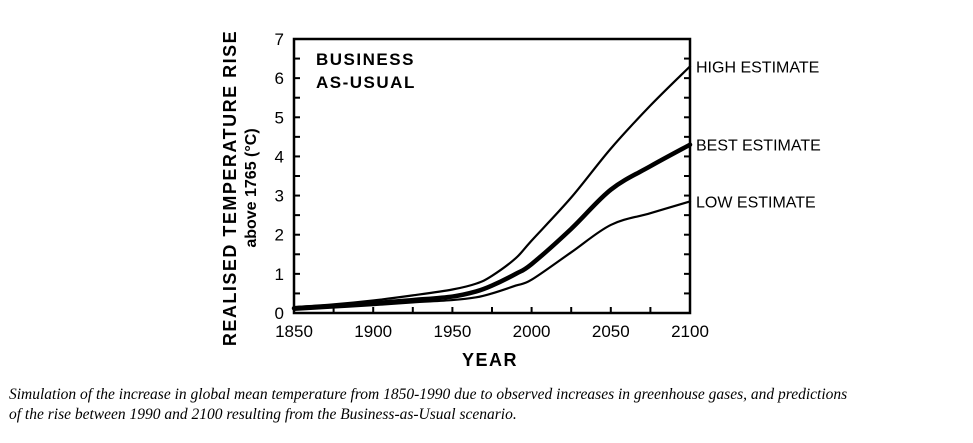  What do you see at coordinates (251, 187) in the screenshot?
I see `y-axis-subtitle: above 1765 (°C)` at bounding box center [251, 187].